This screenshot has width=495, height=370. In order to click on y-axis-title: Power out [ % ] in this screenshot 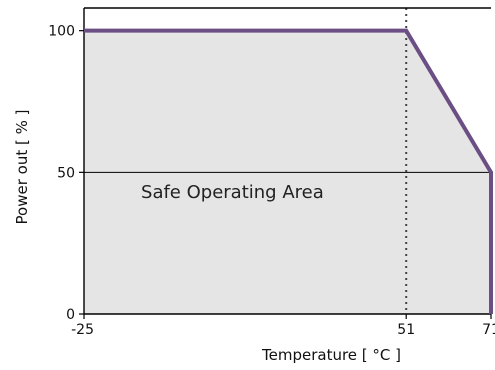, I will do `click(22, 167)`.